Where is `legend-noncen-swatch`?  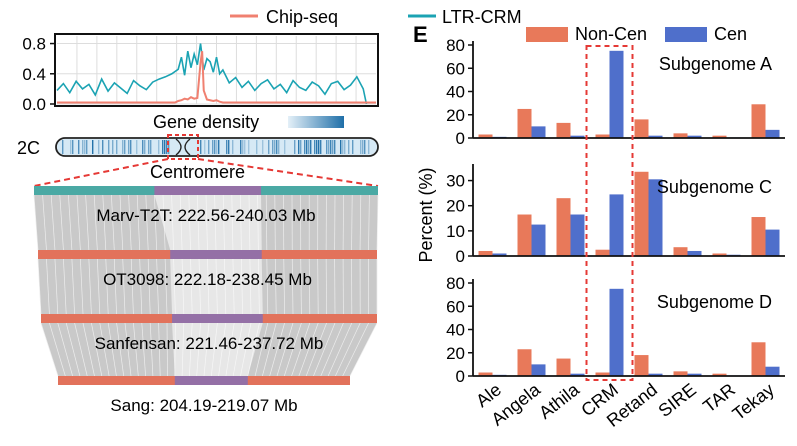
legend-noncen-swatch is located at coordinates (547, 34).